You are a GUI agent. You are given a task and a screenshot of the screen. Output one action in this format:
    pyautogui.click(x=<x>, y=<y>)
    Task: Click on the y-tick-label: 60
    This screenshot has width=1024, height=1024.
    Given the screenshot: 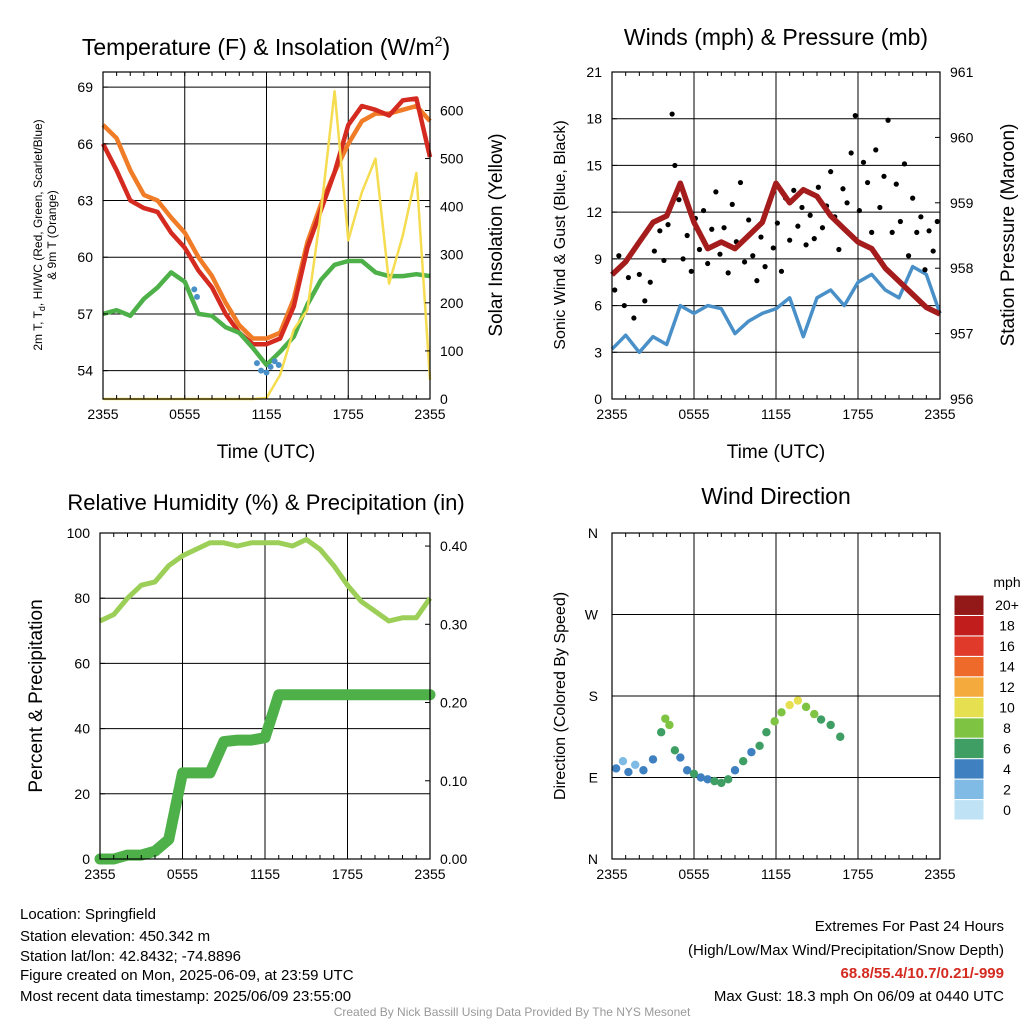 What is the action you would take?
    pyautogui.click(x=85, y=257)
    